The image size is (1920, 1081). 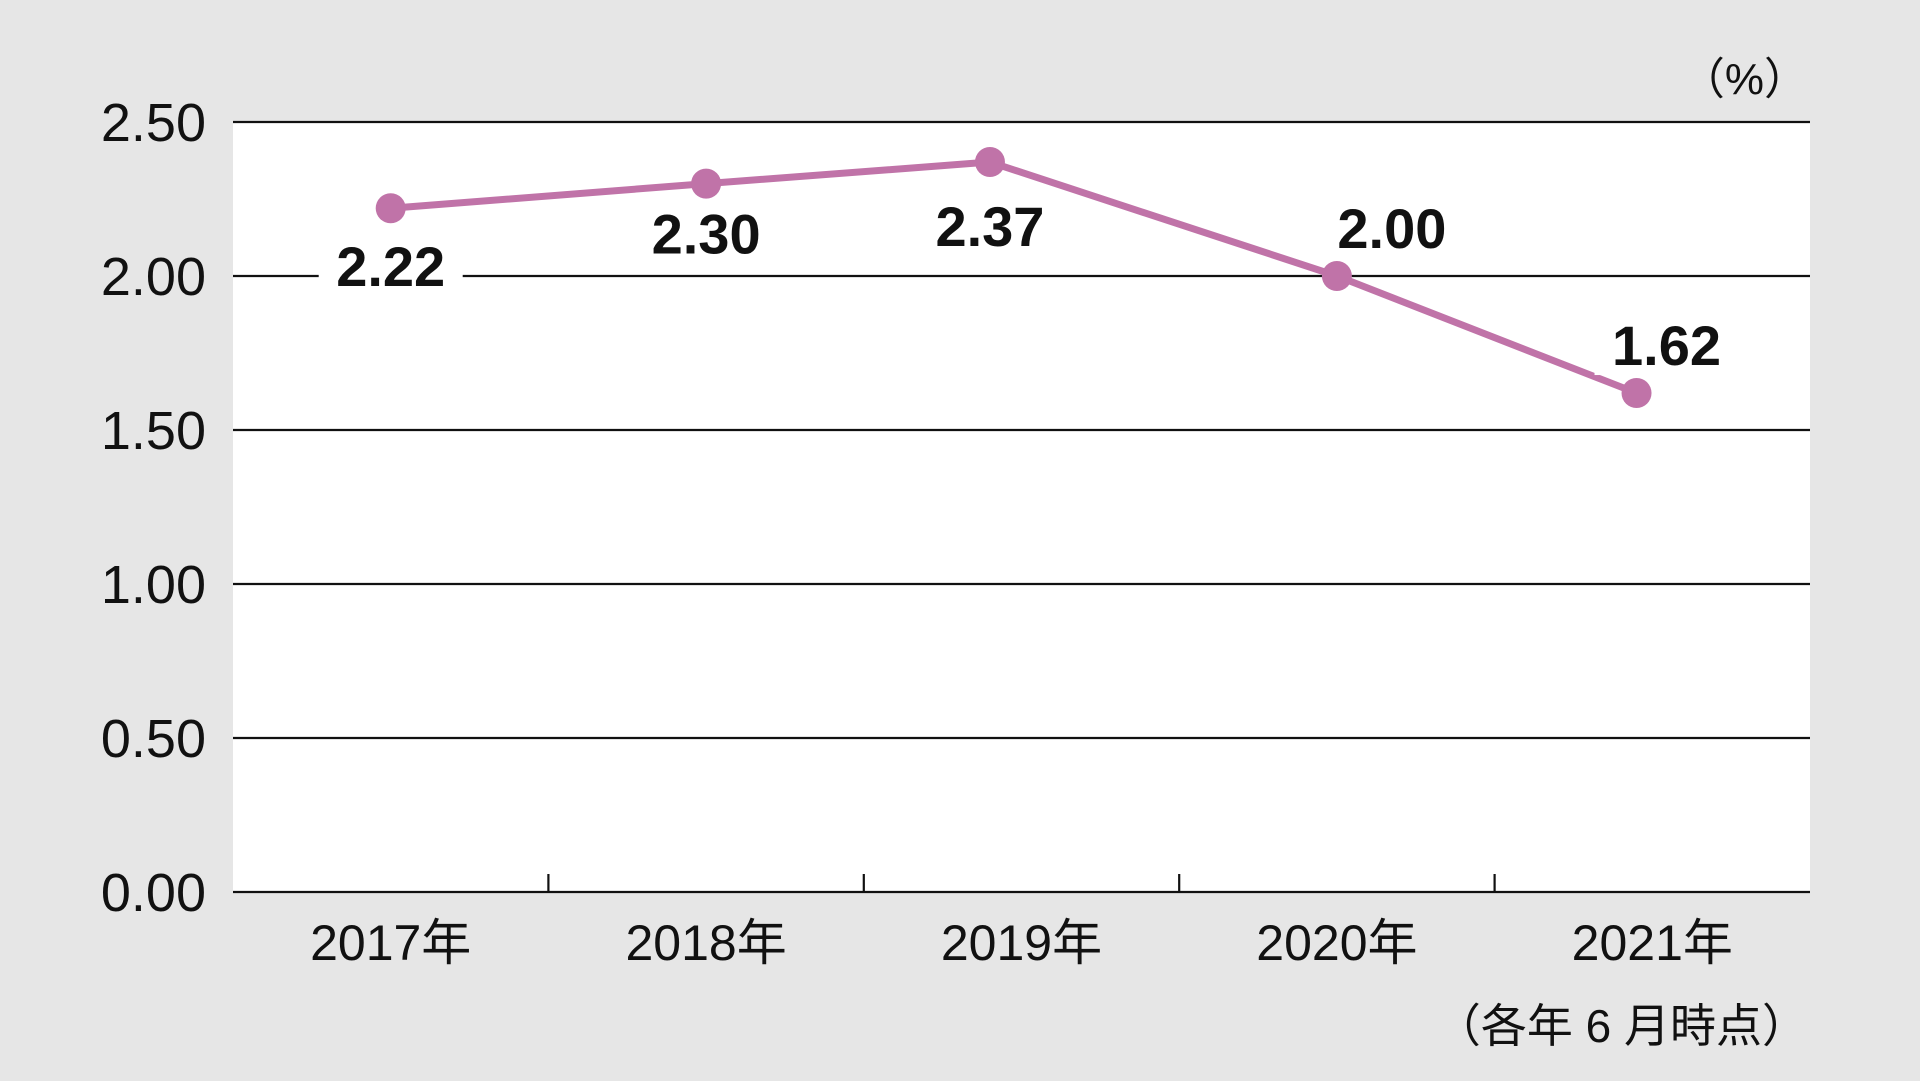 I want to click on y-tick-label: 2.50, so click(x=153, y=123).